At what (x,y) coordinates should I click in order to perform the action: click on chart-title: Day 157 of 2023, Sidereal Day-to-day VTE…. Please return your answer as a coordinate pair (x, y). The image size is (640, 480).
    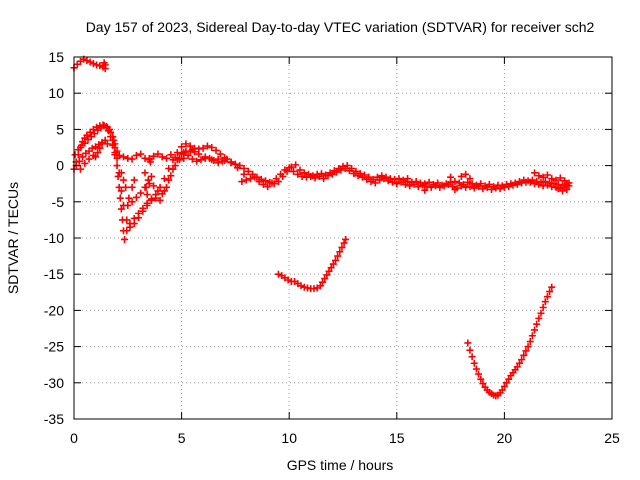
    Looking at the image, I should click on (340, 27).